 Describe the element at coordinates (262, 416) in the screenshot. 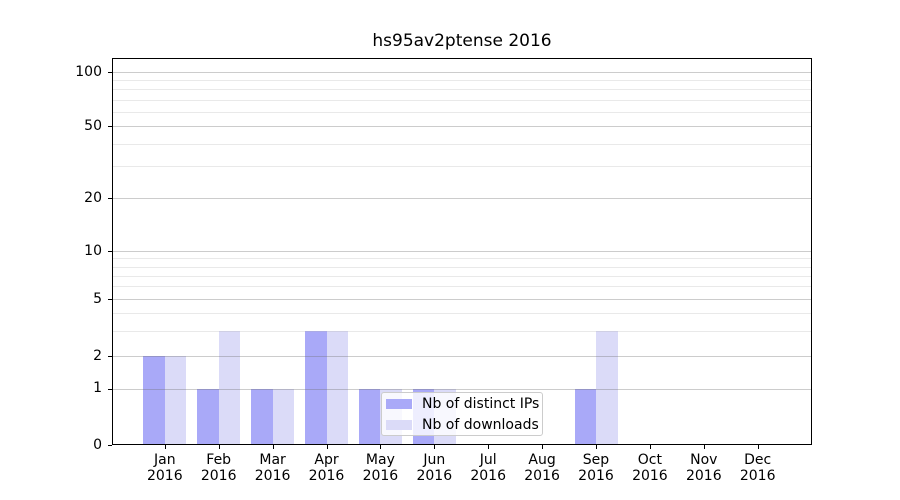

I see `bar-distinct-ips-mar` at that location.